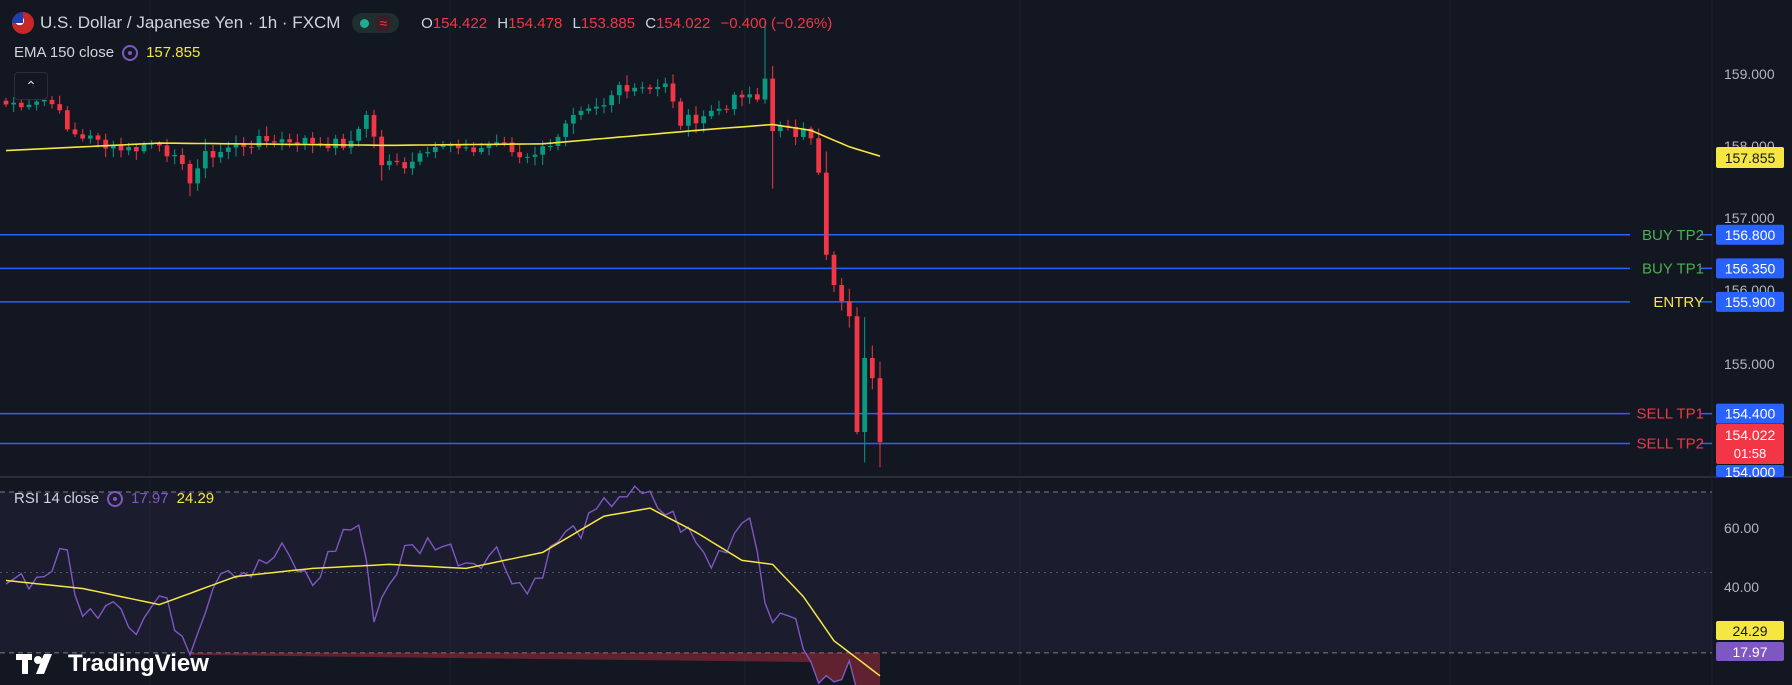  I want to click on low-label: L, so click(576, 23).